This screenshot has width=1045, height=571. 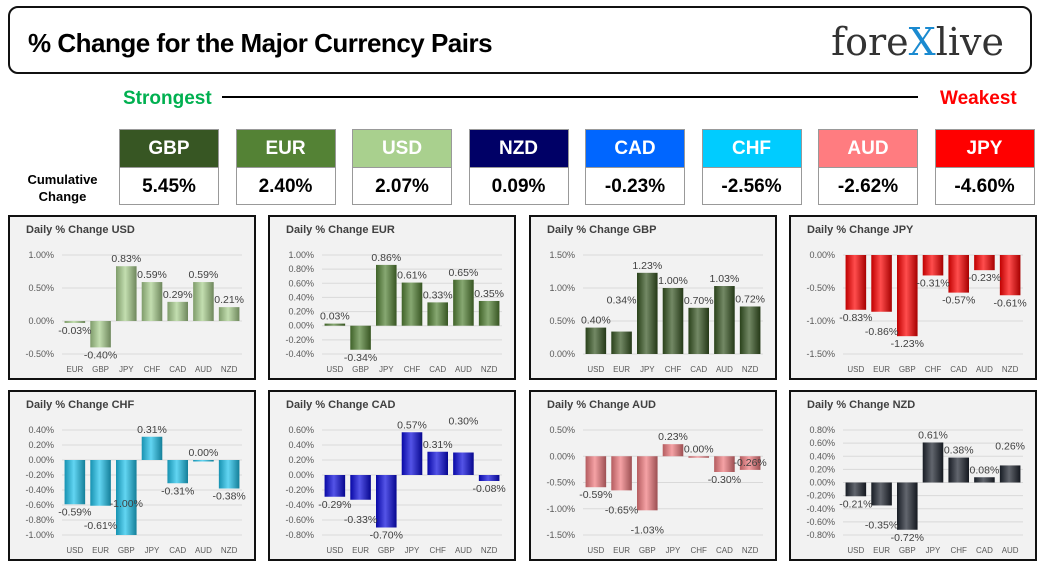 What do you see at coordinates (820, 509) in the screenshot?
I see `y-tick-label: -0.40%` at bounding box center [820, 509].